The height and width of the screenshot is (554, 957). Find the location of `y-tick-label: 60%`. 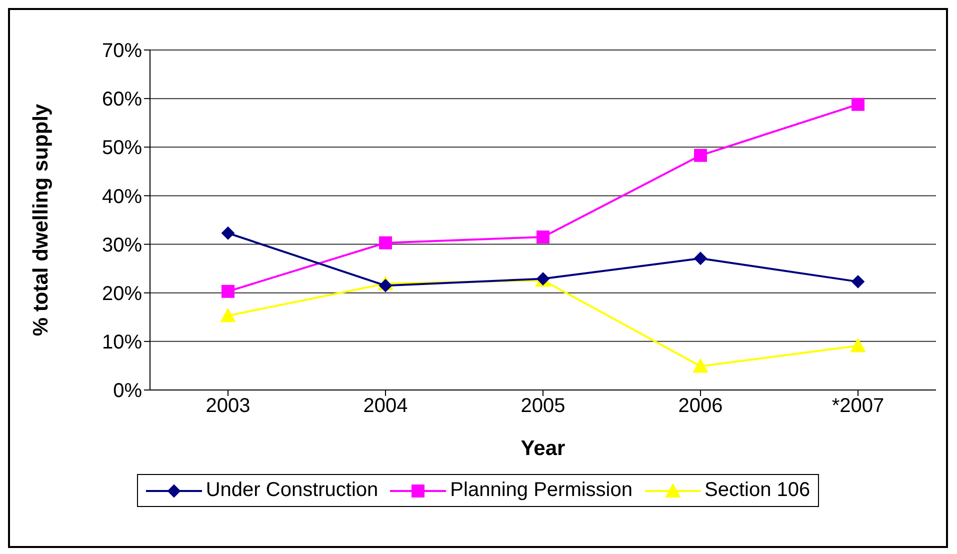

y-tick-label: 60% is located at coordinates (122, 99).